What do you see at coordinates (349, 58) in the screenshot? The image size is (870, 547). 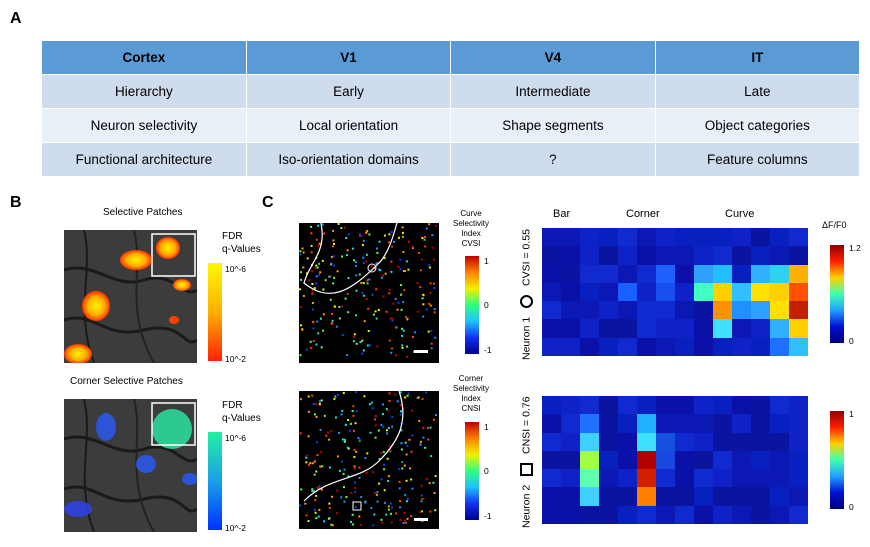 I see `header-v1: V1` at bounding box center [349, 58].